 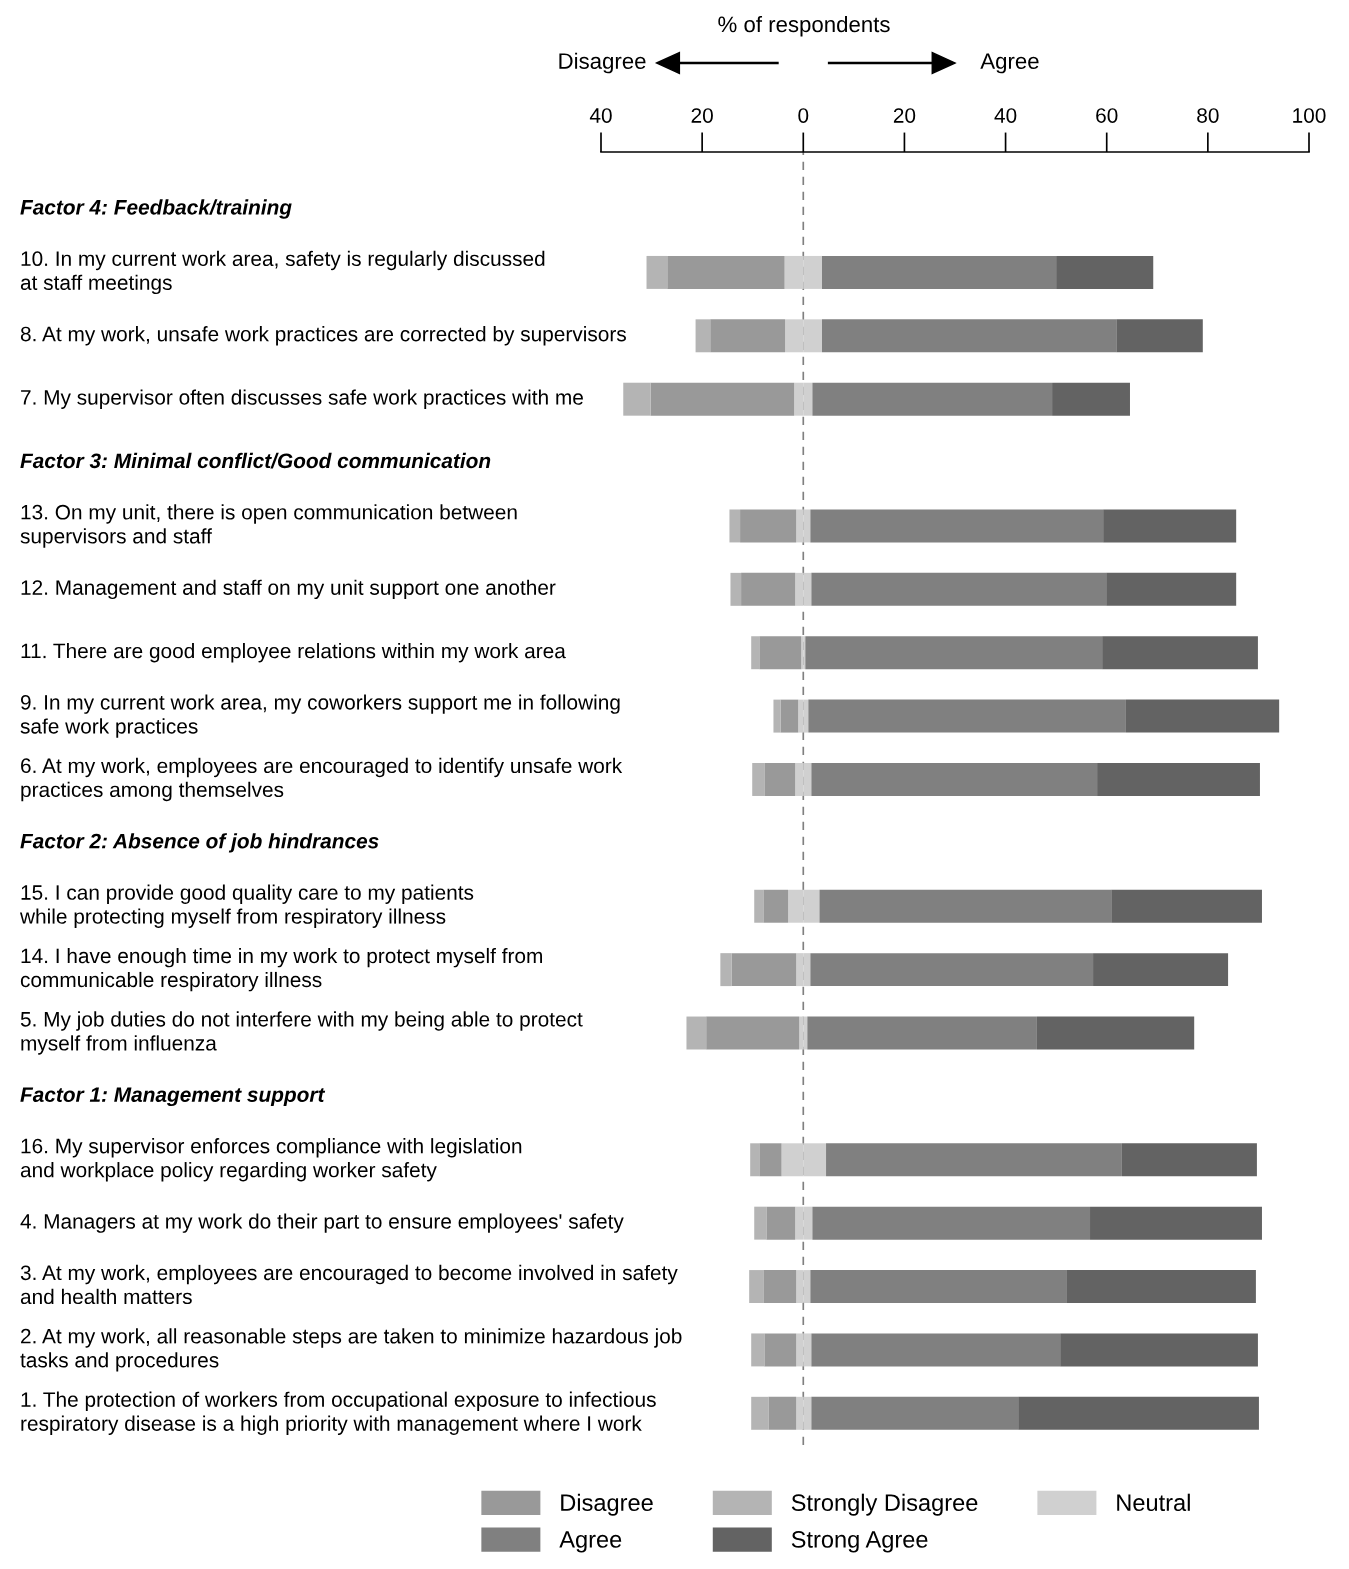 What do you see at coordinates (271, 1160) in the screenshot?
I see `y-tick-label: 16. My supervisor enforces compliance with legislation and workplace policy regarding worker safety` at bounding box center [271, 1160].